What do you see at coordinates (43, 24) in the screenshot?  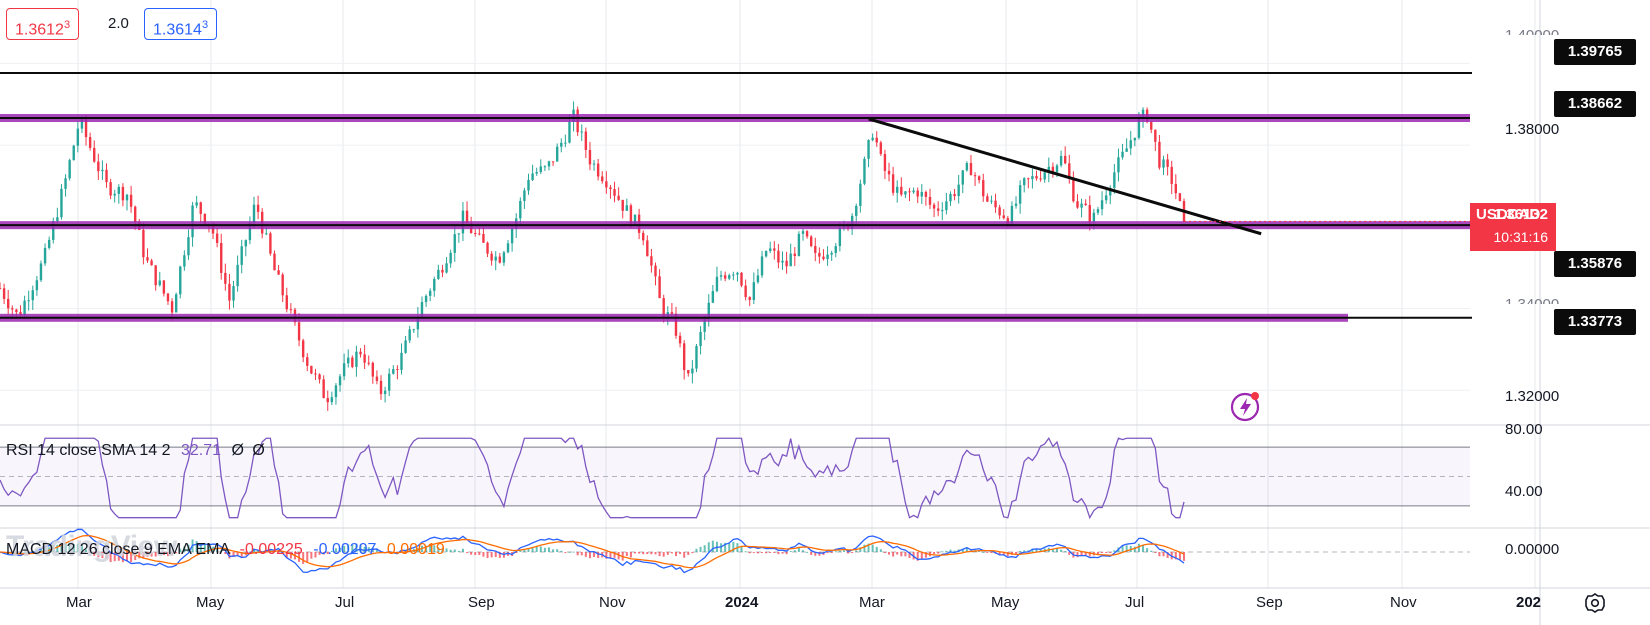 I see `bid-price-box: 1.36123` at bounding box center [43, 24].